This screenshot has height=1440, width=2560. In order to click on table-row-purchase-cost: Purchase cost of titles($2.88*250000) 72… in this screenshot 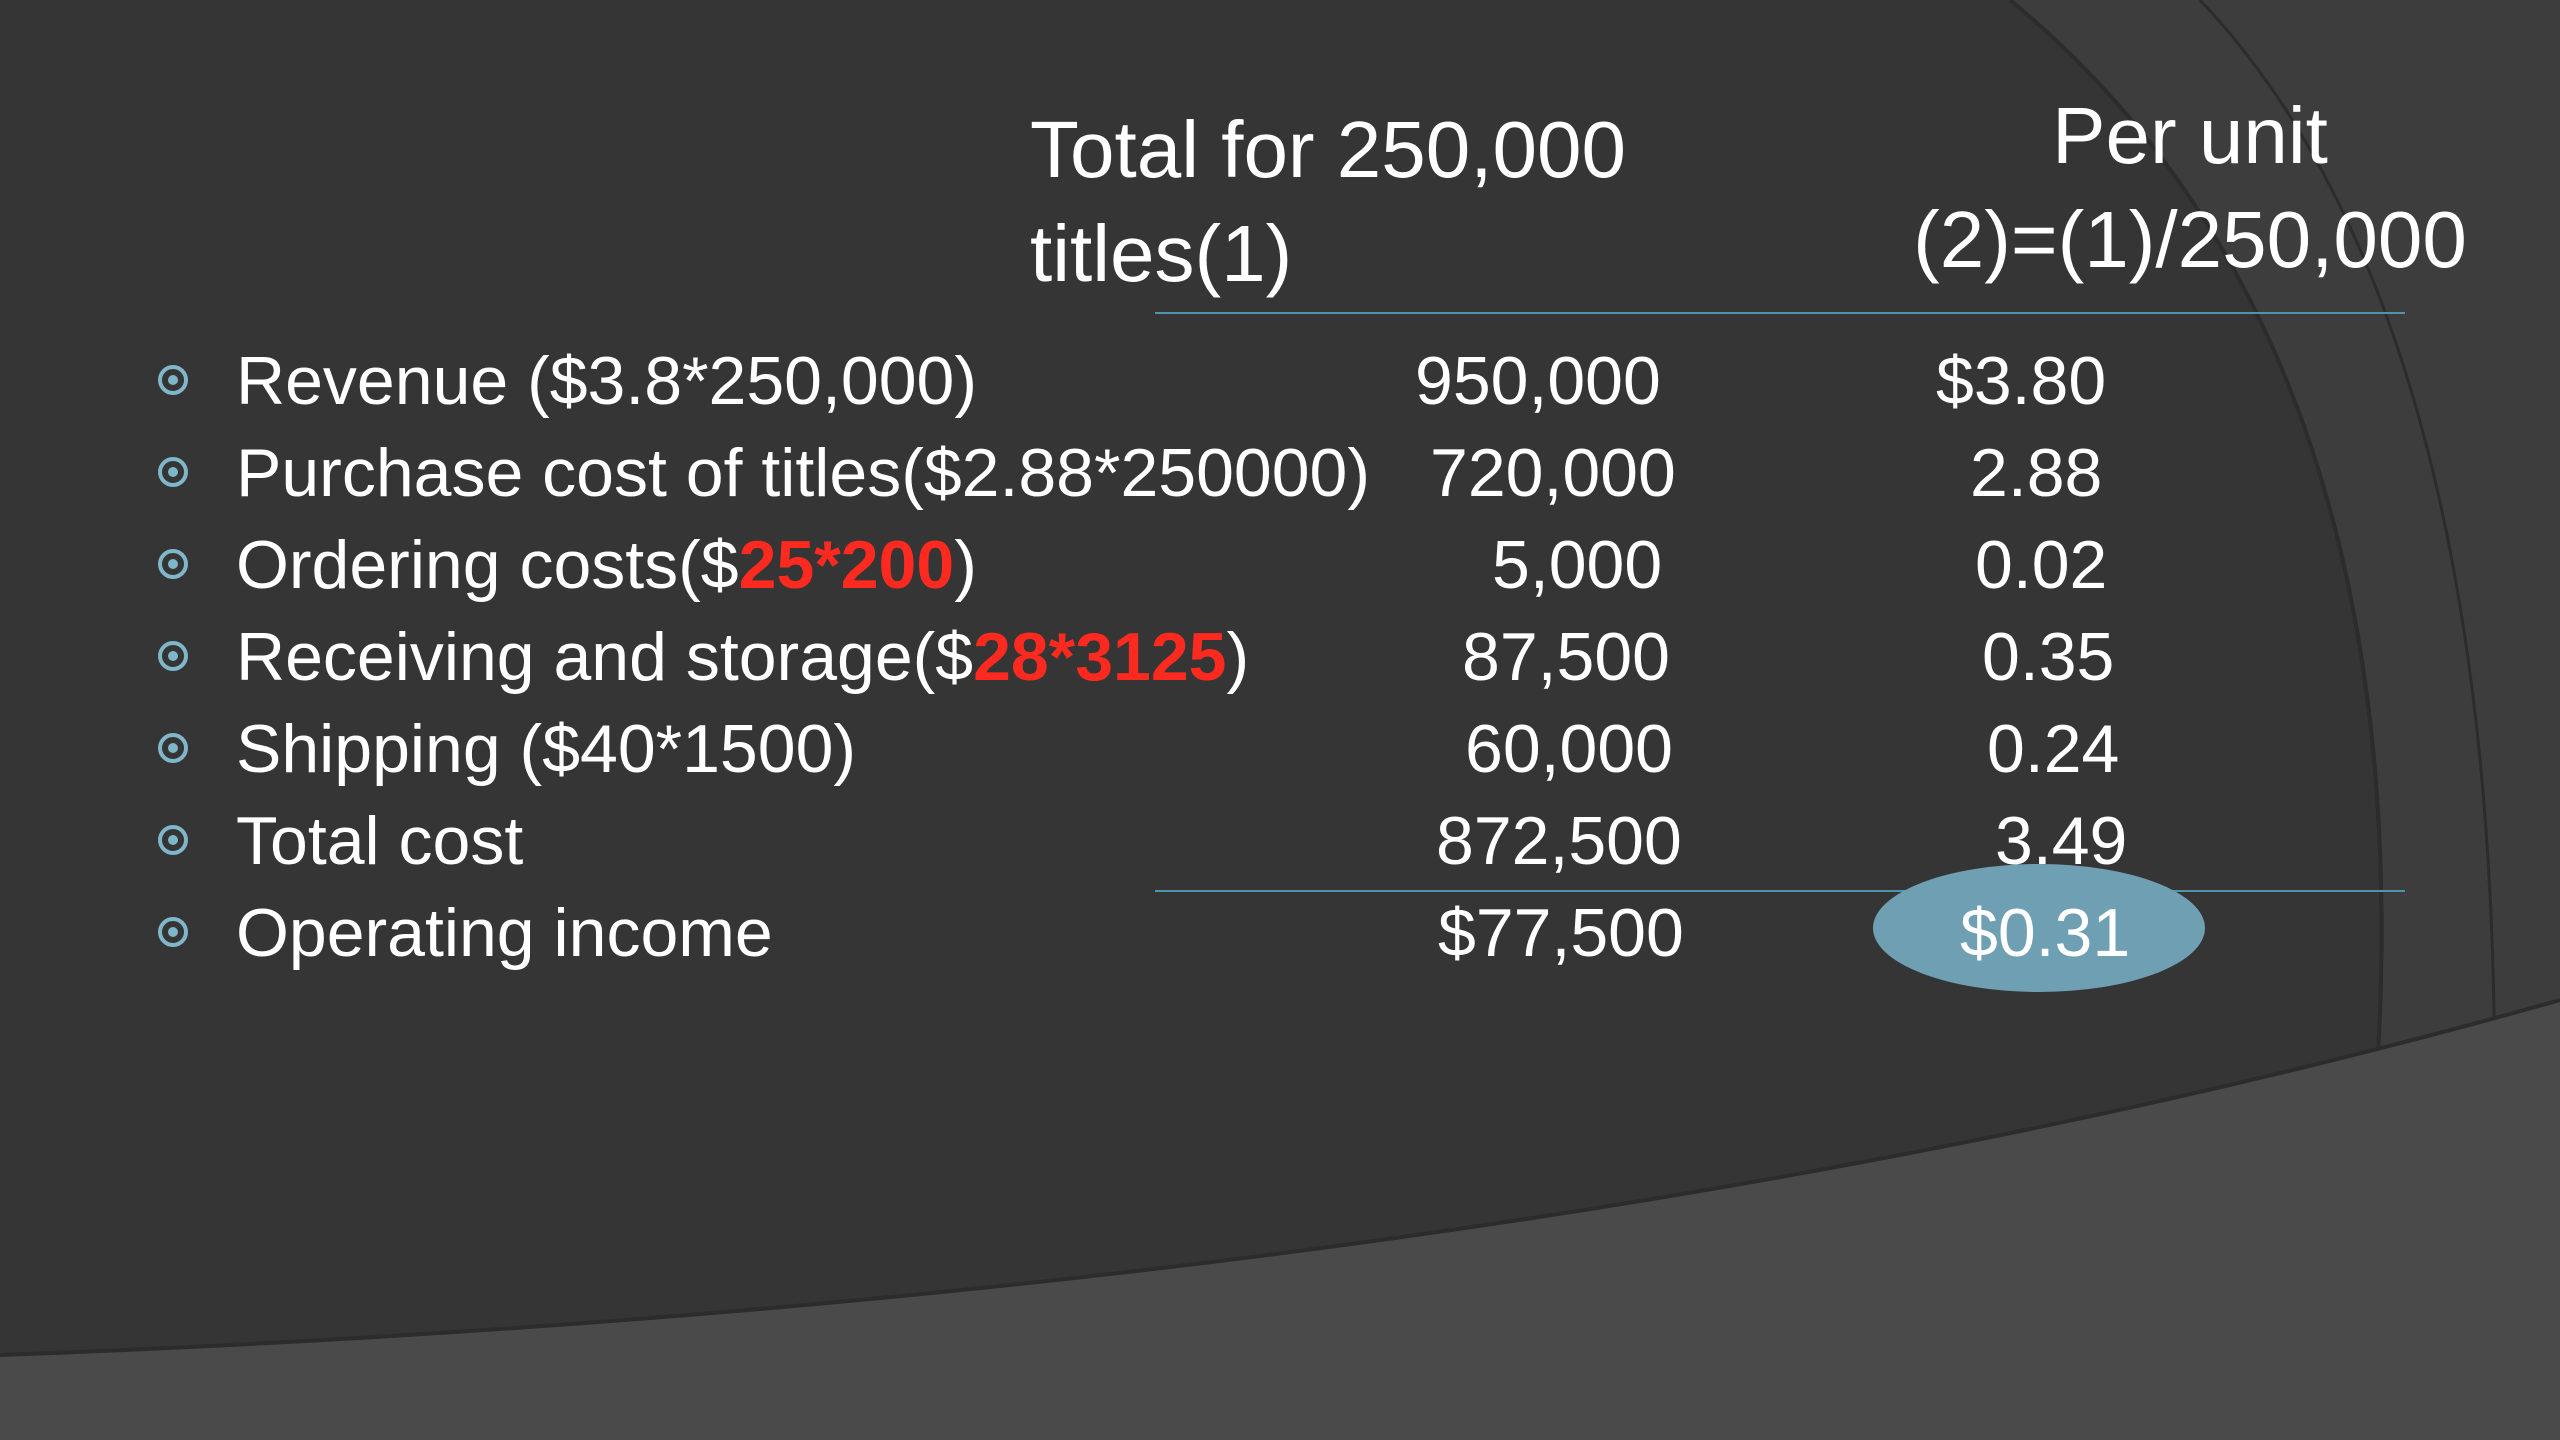, I will do `click(1280, 473)`.